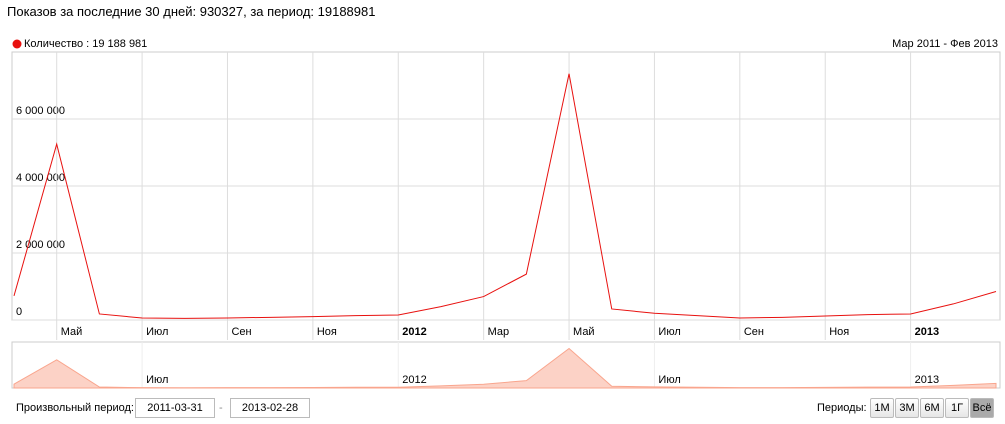 This screenshot has height=424, width=1005. Describe the element at coordinates (40, 245) in the screenshot. I see `y-tick-label: 2 000 000` at that location.